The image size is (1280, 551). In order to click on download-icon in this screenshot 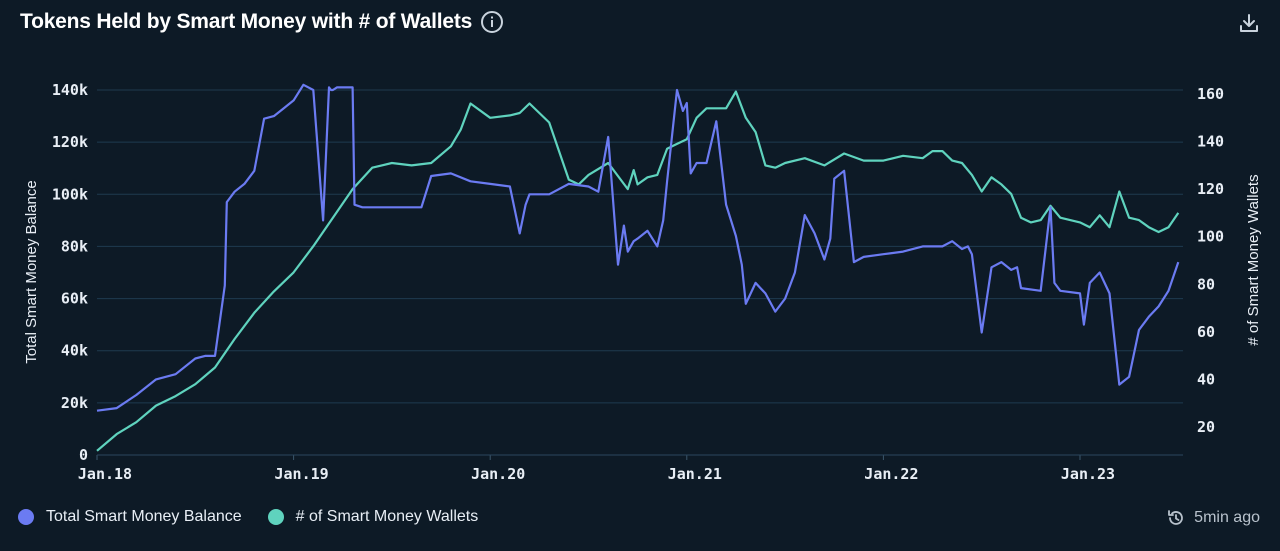, I will do `click(1249, 23)`.